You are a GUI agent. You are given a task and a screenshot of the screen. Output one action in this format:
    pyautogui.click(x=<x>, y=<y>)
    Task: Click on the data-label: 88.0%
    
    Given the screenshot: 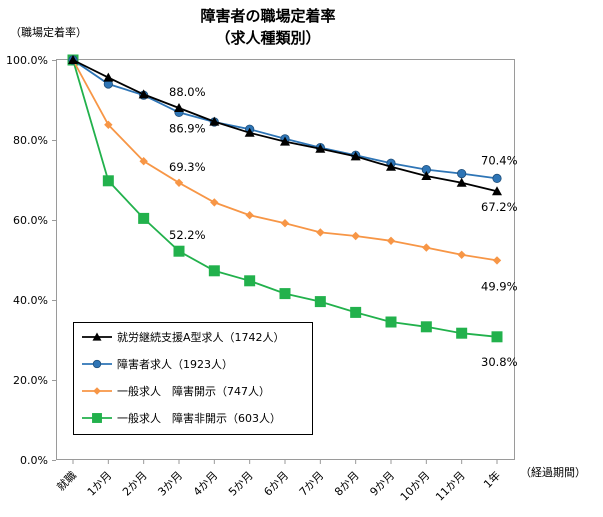 What is the action you would take?
    pyautogui.click(x=187, y=92)
    